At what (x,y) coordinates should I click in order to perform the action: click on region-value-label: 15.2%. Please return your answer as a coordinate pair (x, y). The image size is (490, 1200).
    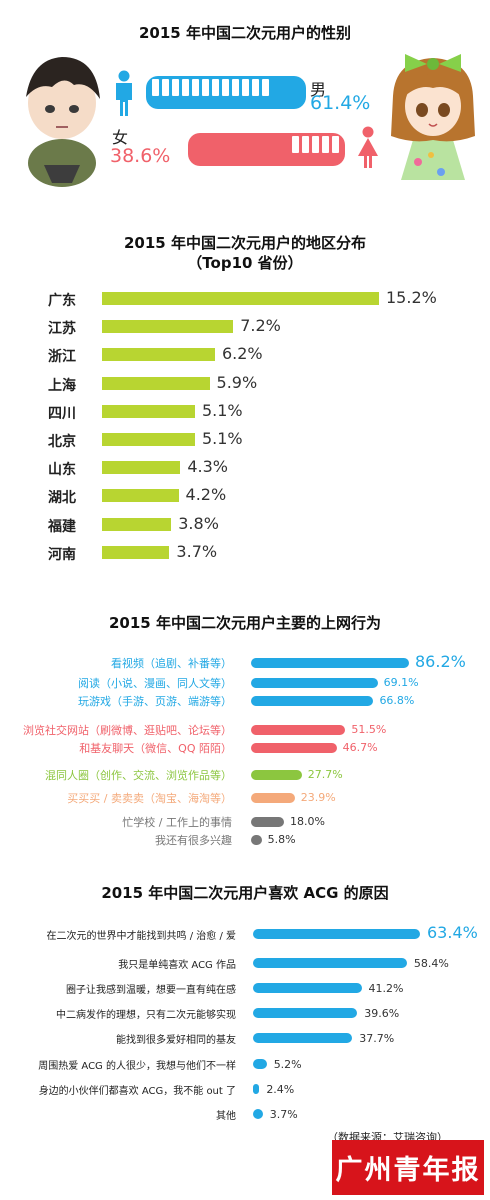
    Looking at the image, I should click on (411, 297).